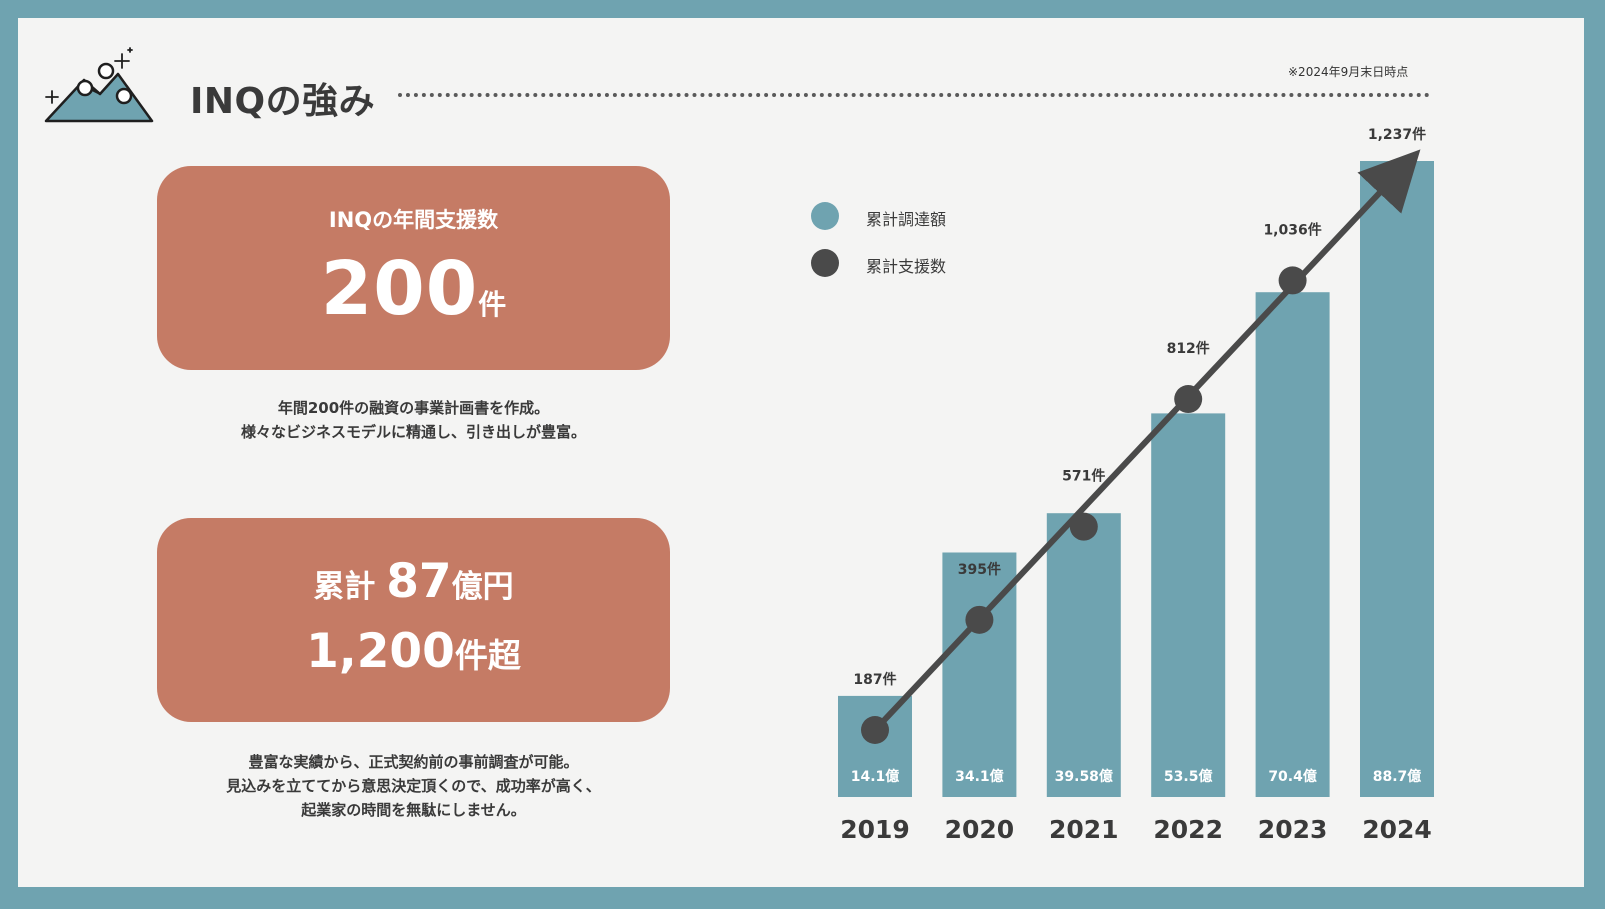 The width and height of the screenshot is (1605, 909). Describe the element at coordinates (874, 679) in the screenshot. I see `support-value-label: 187件` at that location.